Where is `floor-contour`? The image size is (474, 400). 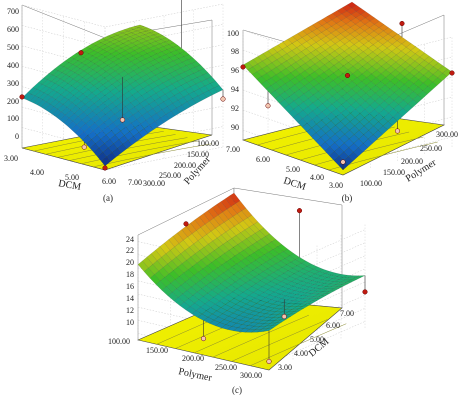 floor-contour is located at coordinates (369, 151).